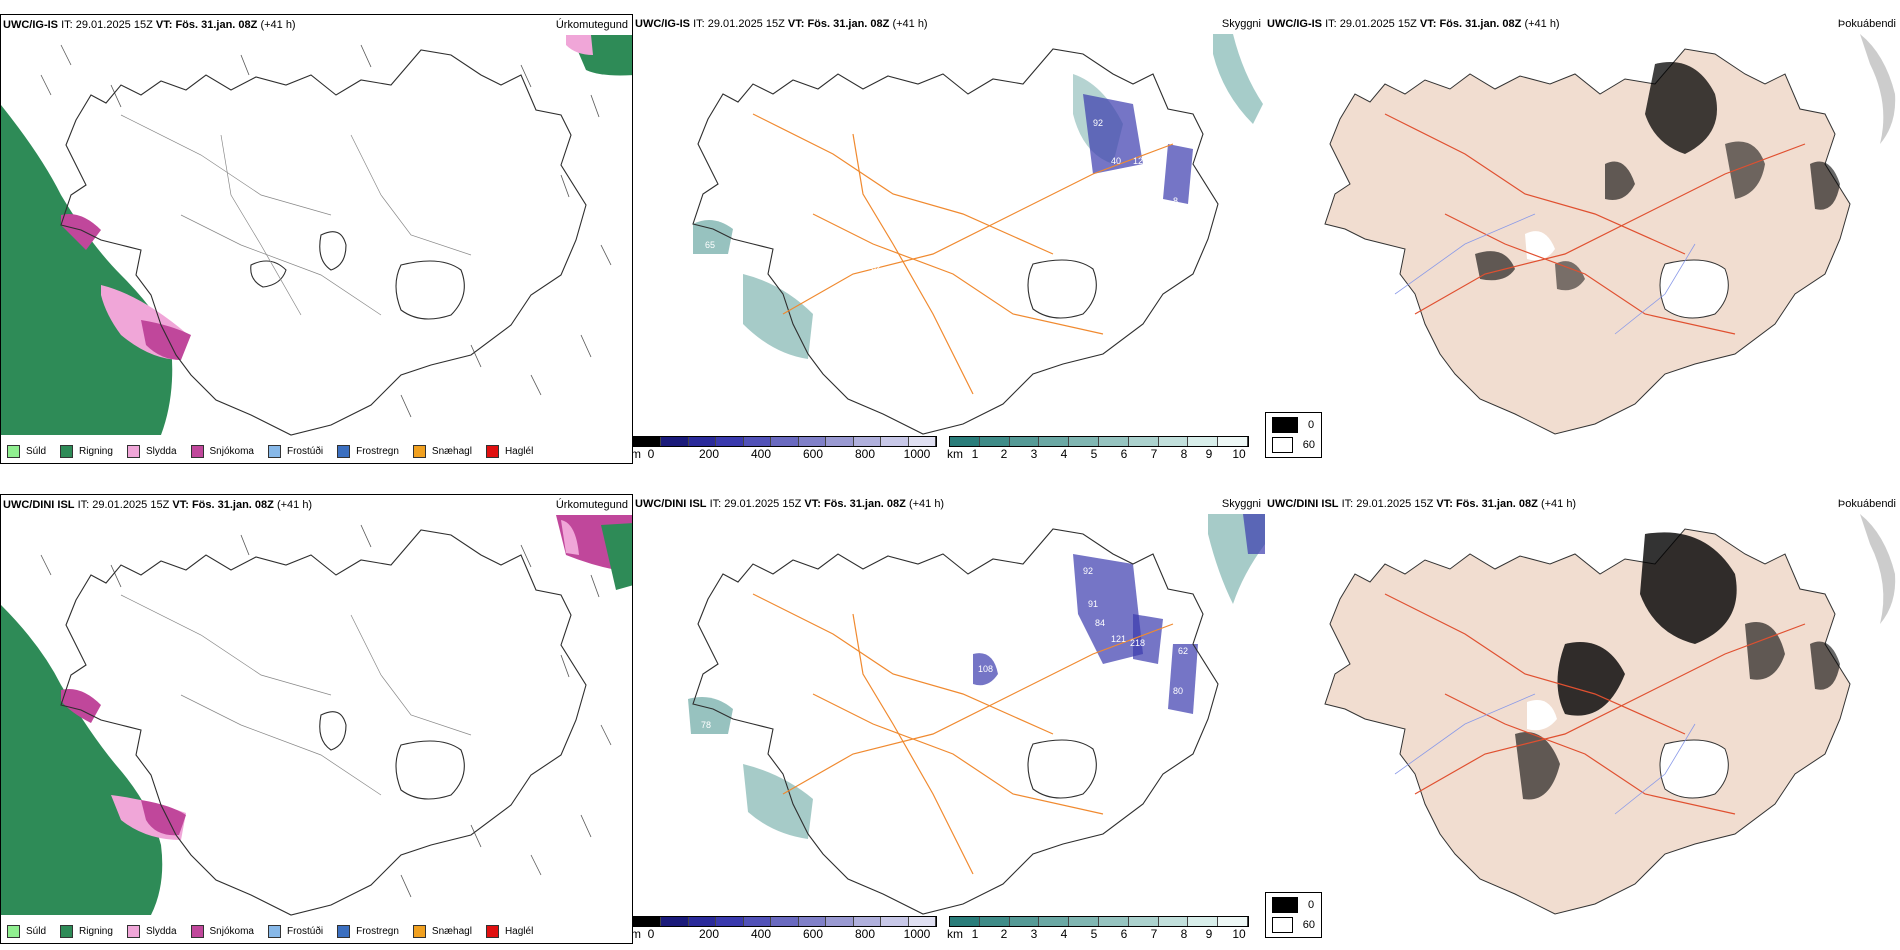 The height and width of the screenshot is (950, 1900). I want to click on tick-label: 7, so click(1154, 934).